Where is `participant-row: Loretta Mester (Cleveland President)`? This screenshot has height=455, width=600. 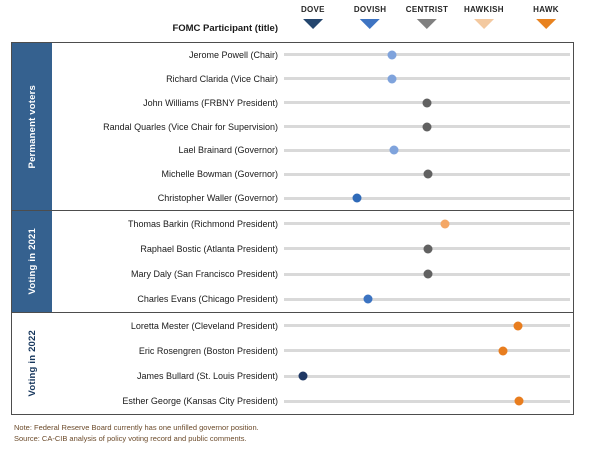
participant-row: Loretta Mester (Cleveland President) is located at coordinates (312, 325).